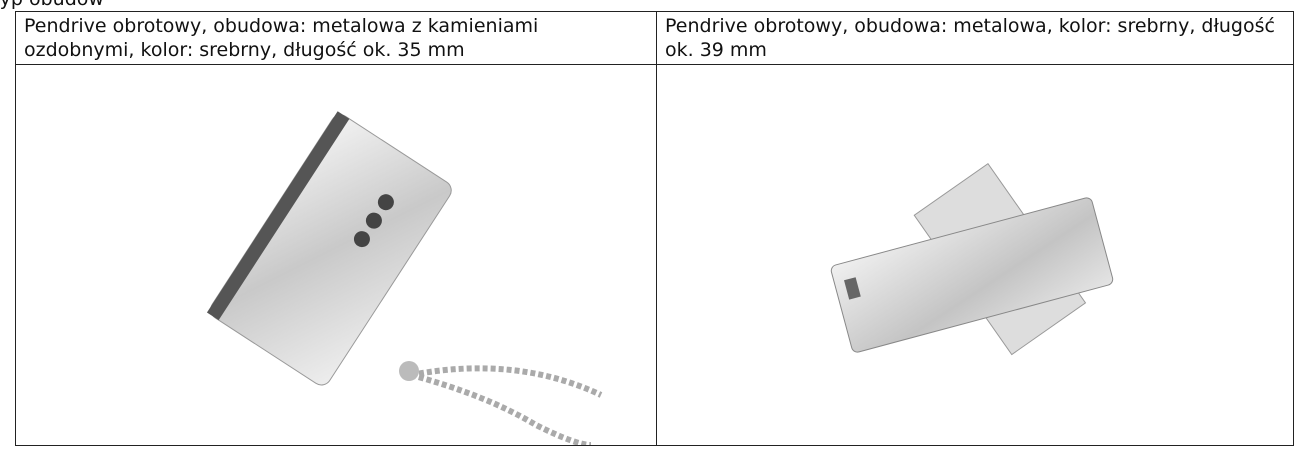  What do you see at coordinates (972, 259) in the screenshot?
I see `pendrive-image` at bounding box center [972, 259].